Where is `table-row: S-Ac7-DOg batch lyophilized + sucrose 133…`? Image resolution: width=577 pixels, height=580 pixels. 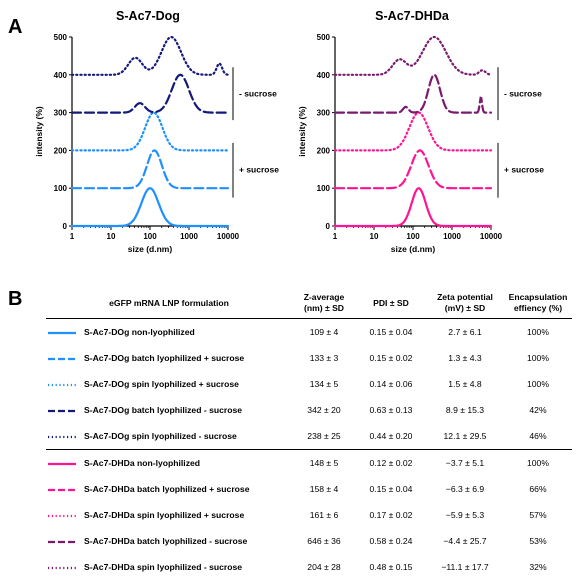
table-row: S-Ac7-DOg batch lyophilized + sucrose 133… is located at coordinates (309, 358).